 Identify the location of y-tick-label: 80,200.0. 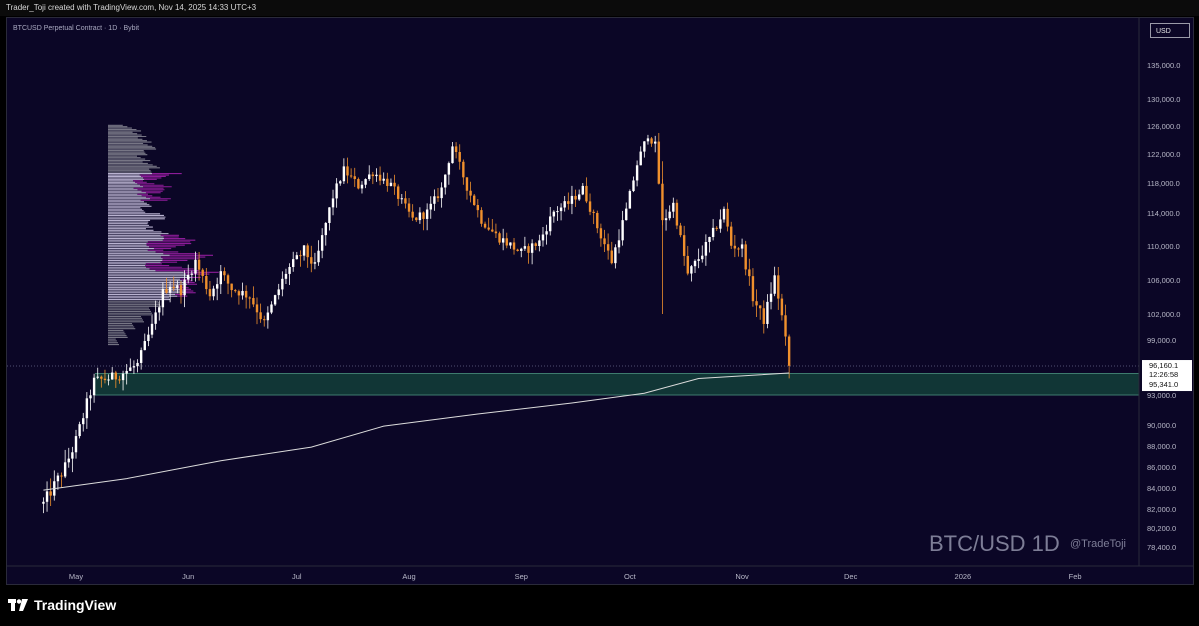
(1161, 528).